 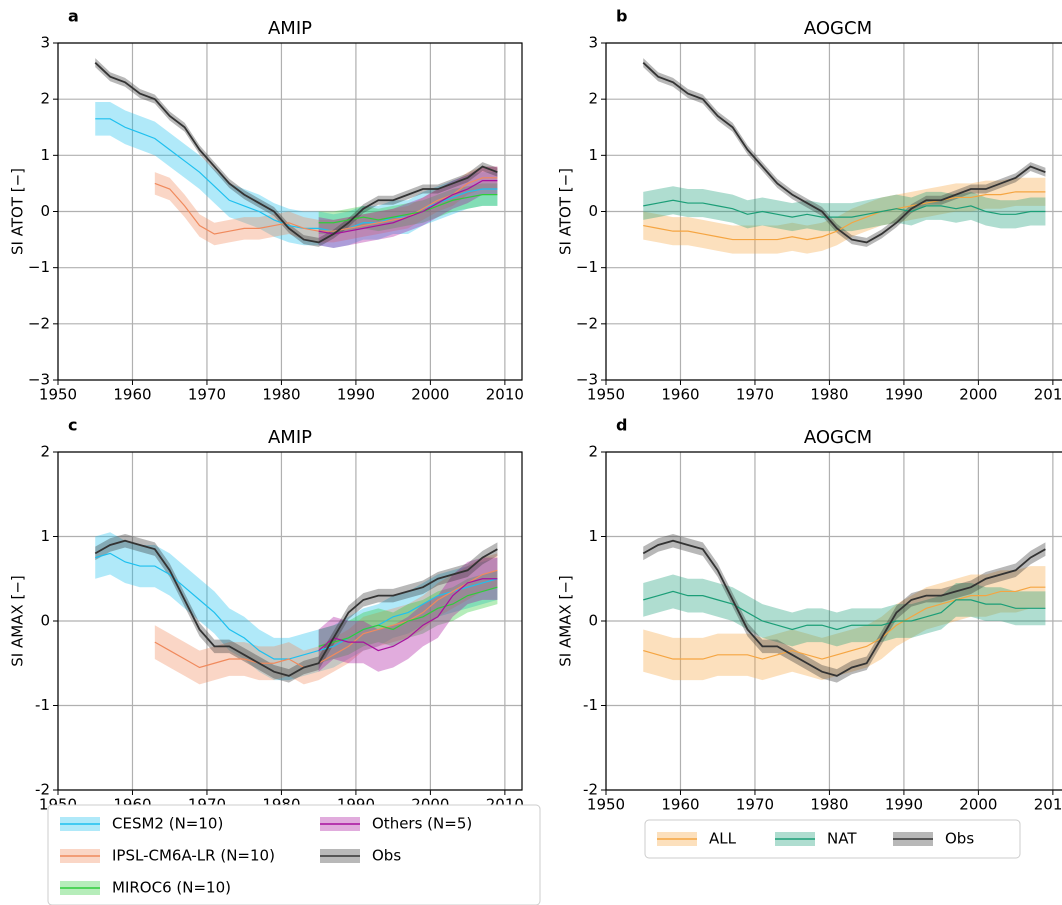 What do you see at coordinates (723, 839) in the screenshot?
I see `legend-label: ALL` at bounding box center [723, 839].